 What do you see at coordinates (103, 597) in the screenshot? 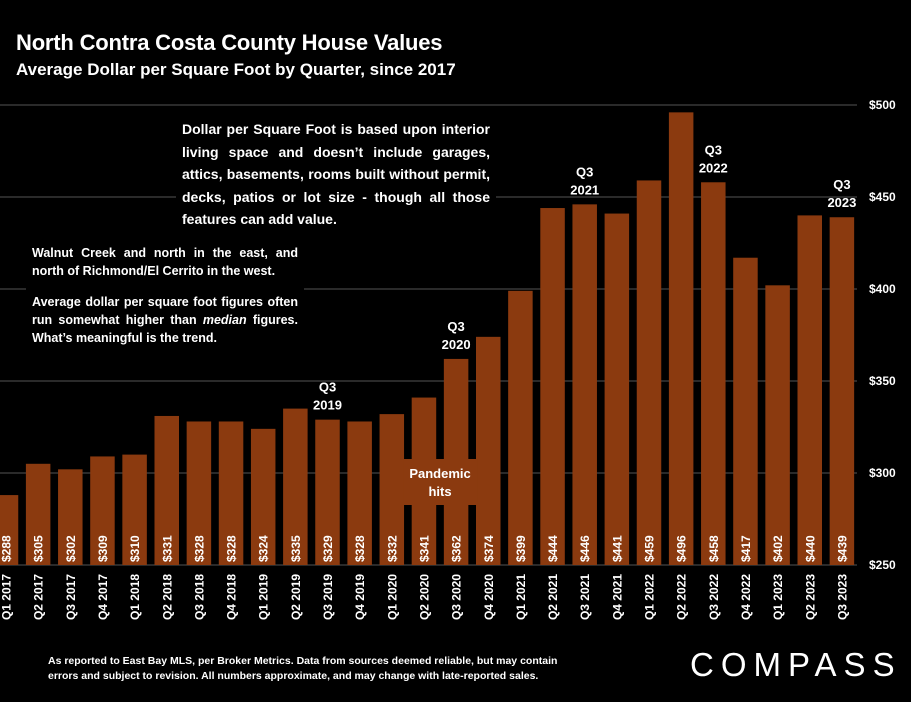
I see `x-tick-label: Q4 2017` at bounding box center [103, 597].